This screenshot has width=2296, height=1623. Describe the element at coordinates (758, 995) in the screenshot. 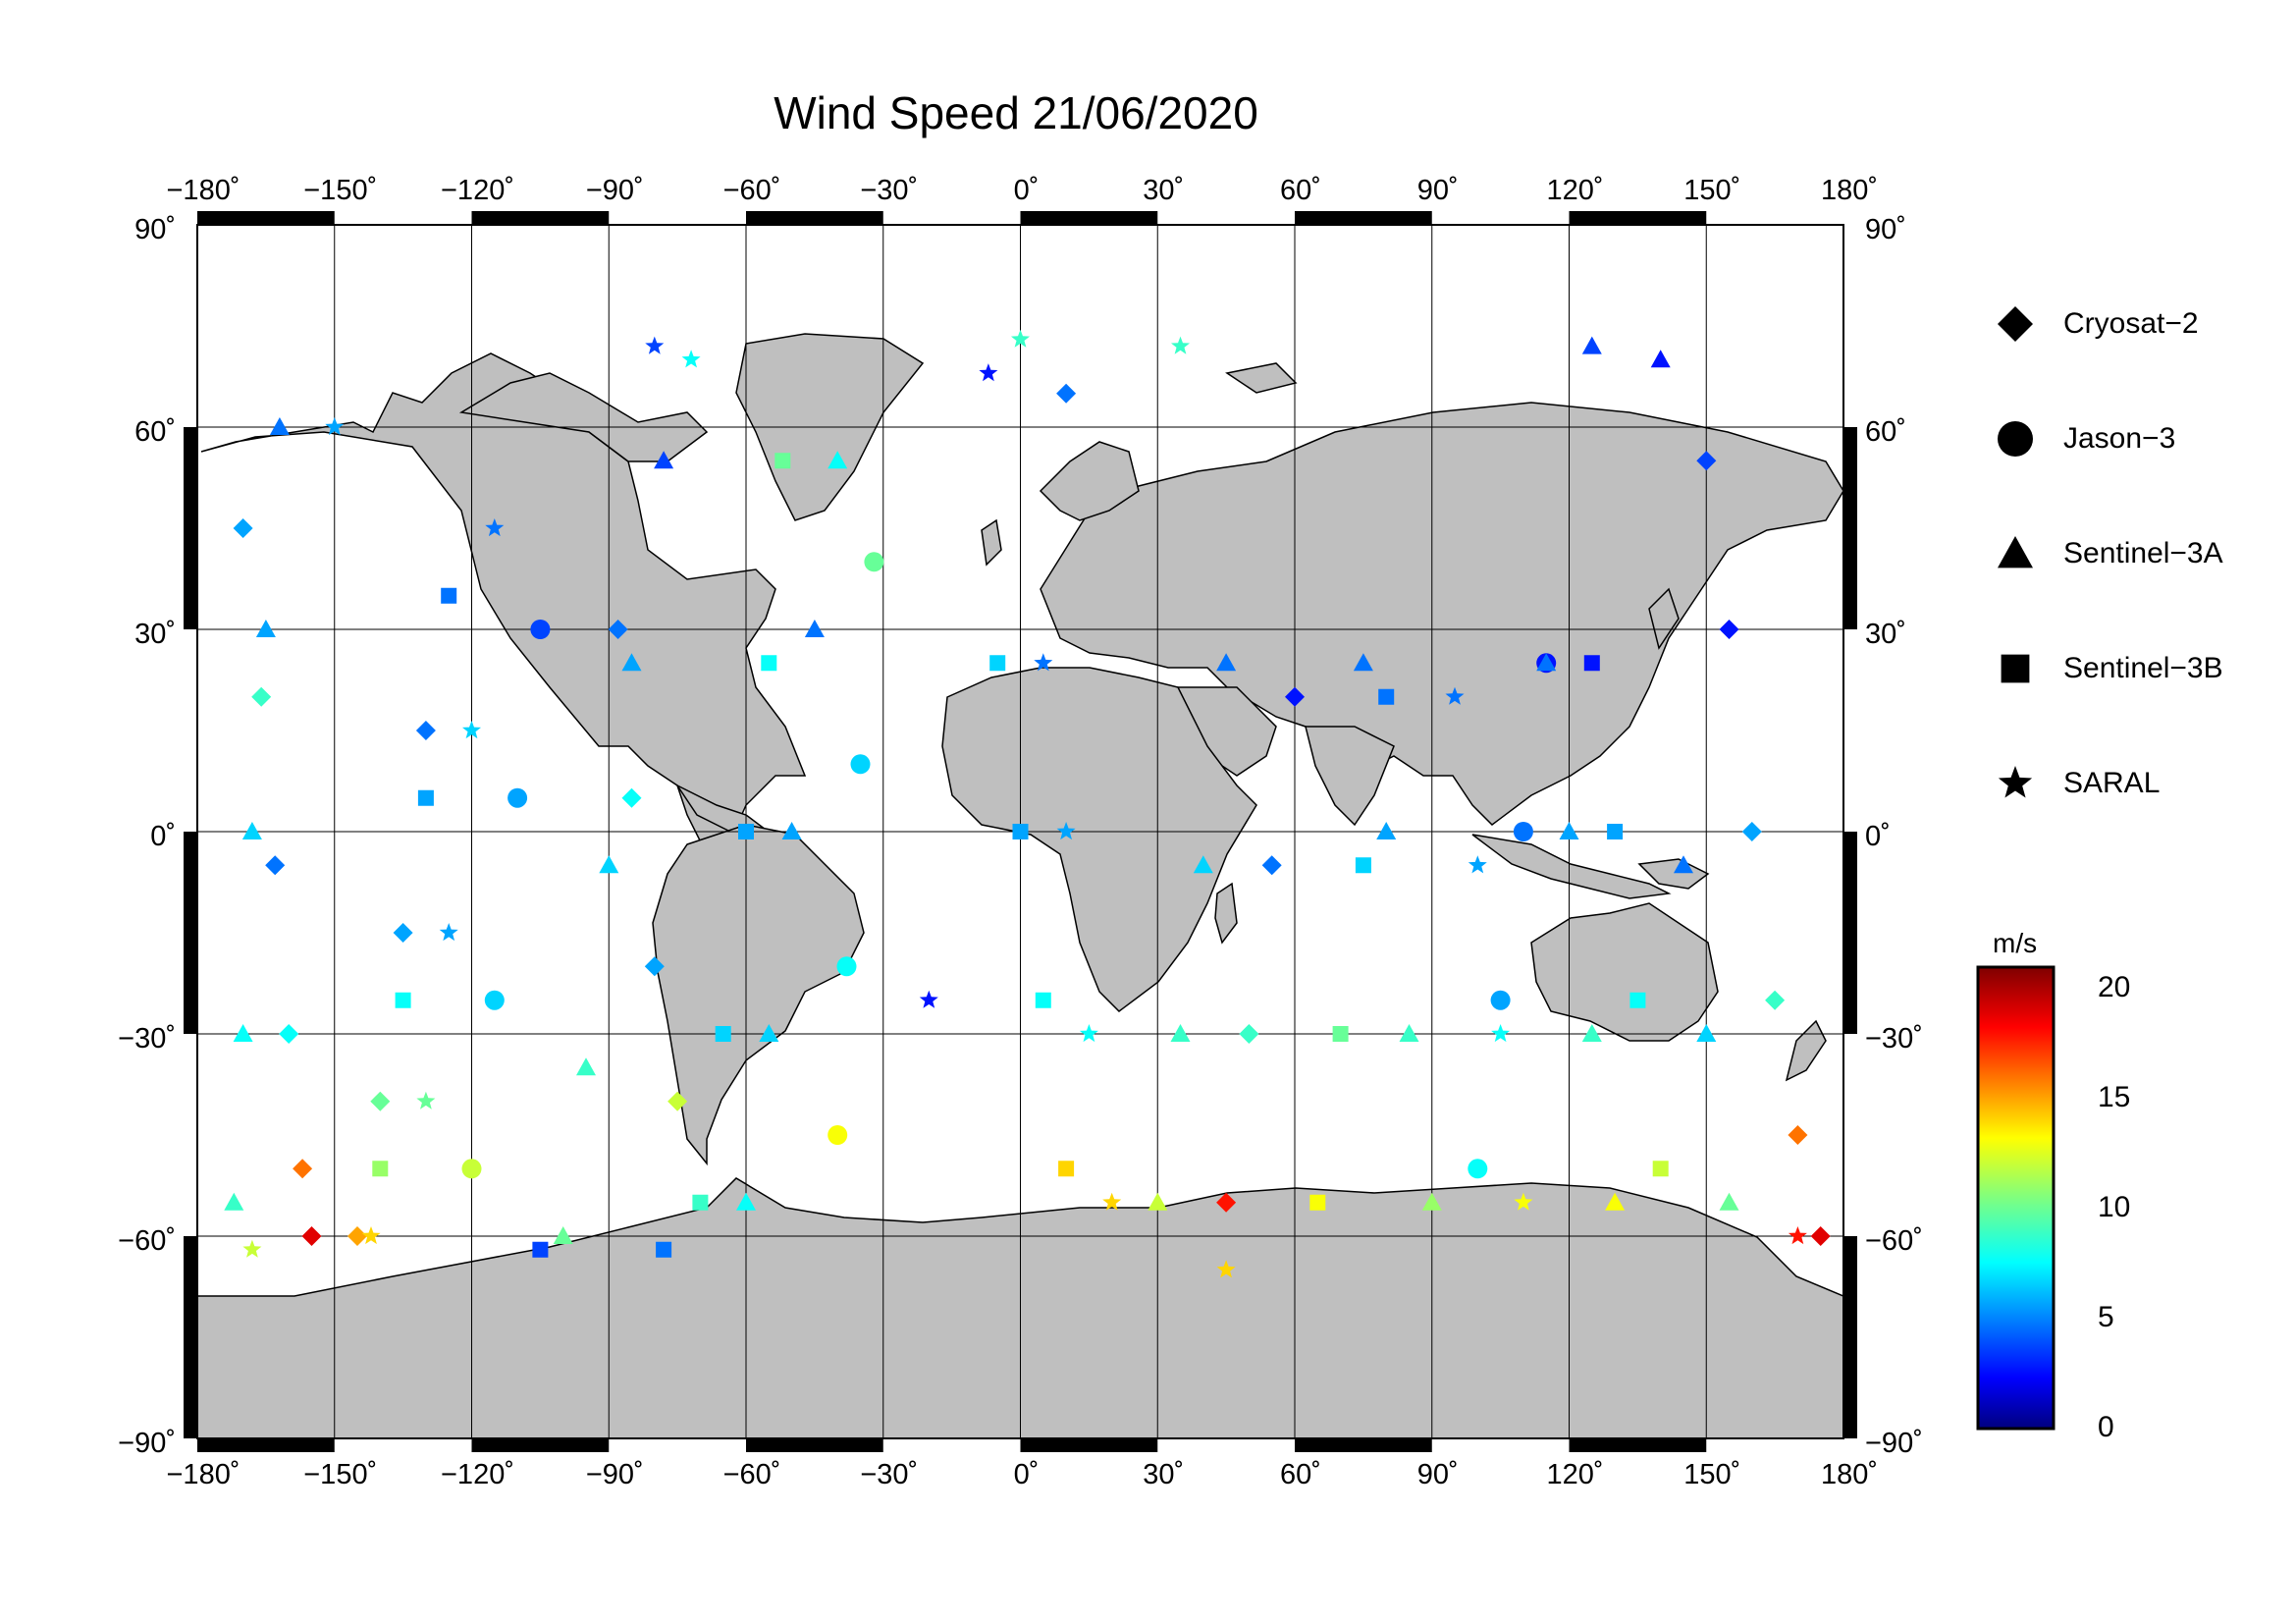

I see `south-america` at that location.